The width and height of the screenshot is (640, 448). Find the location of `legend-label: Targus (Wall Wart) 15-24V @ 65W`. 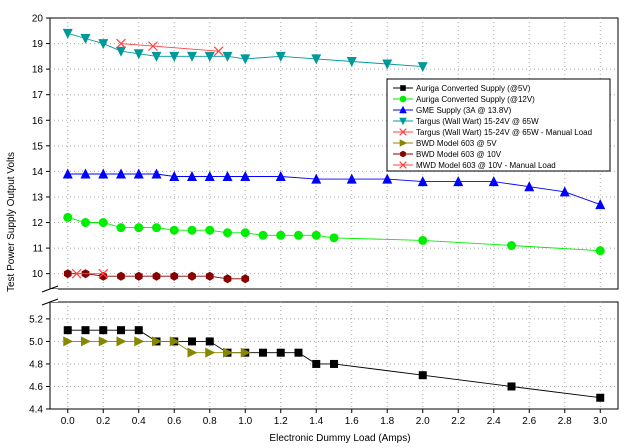

legend-label: Targus (Wall Wart) 15-24V @ 65W is located at coordinates (477, 121).